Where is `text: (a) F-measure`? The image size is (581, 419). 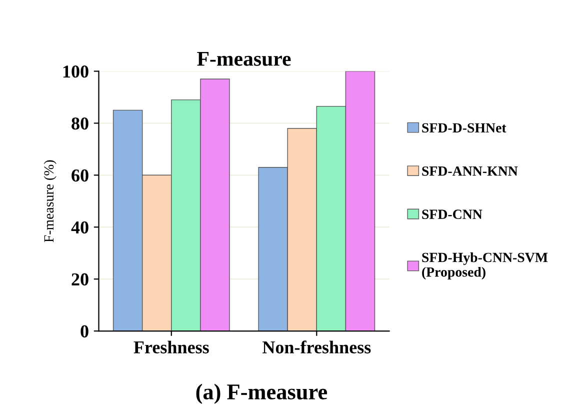
text: (a) F-measure is located at coordinates (262, 394).